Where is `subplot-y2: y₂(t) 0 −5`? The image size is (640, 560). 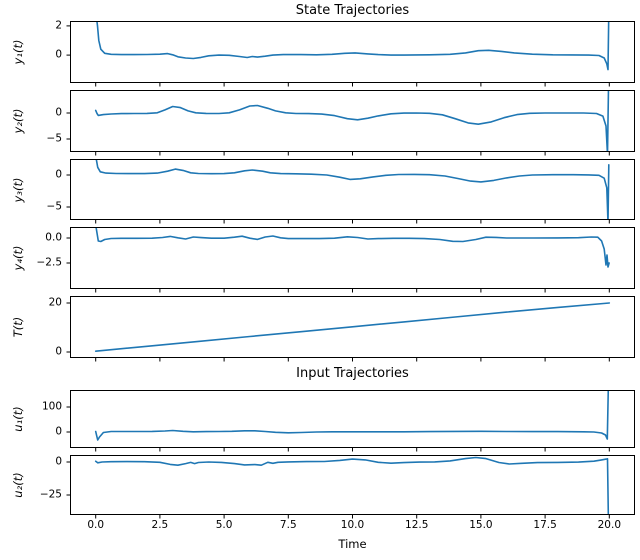 subplot-y2: y₂(t) 0 −5 is located at coordinates (323, 123).